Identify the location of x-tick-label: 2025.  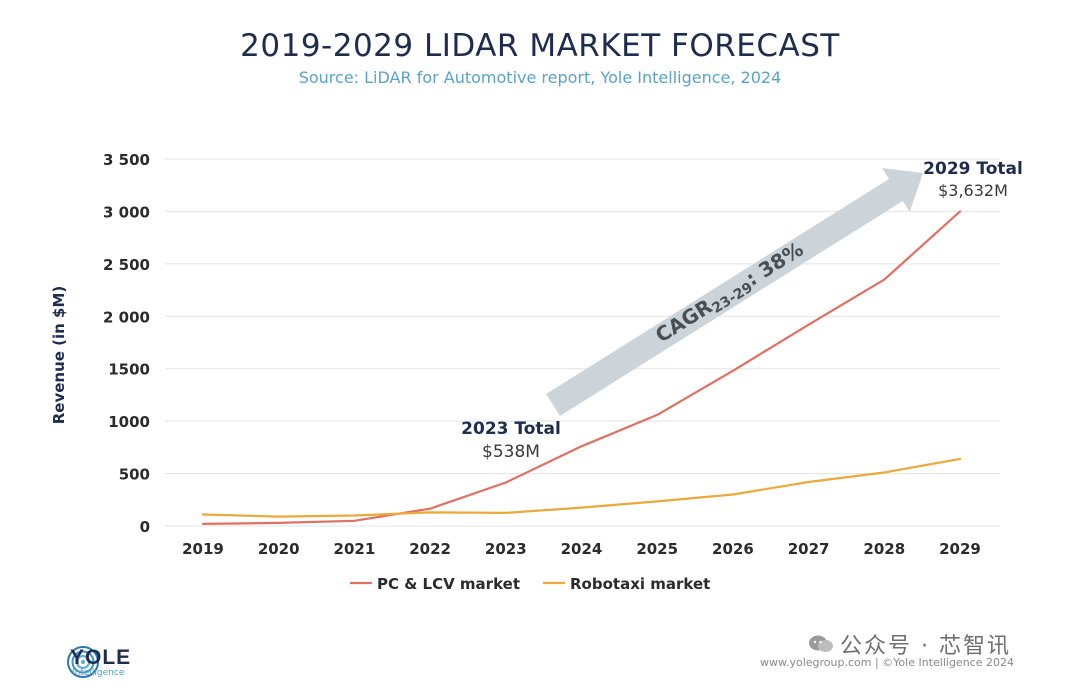
(657, 549).